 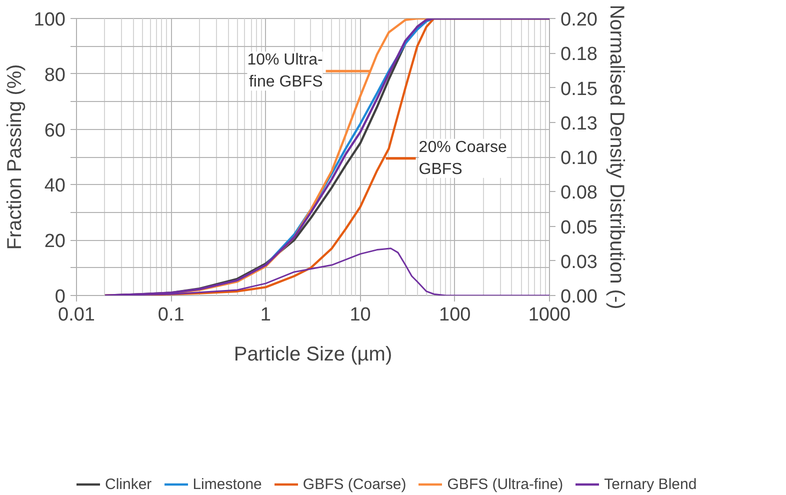 What do you see at coordinates (579, 297) in the screenshot?
I see `y2-tick-label: 0.00` at bounding box center [579, 297].